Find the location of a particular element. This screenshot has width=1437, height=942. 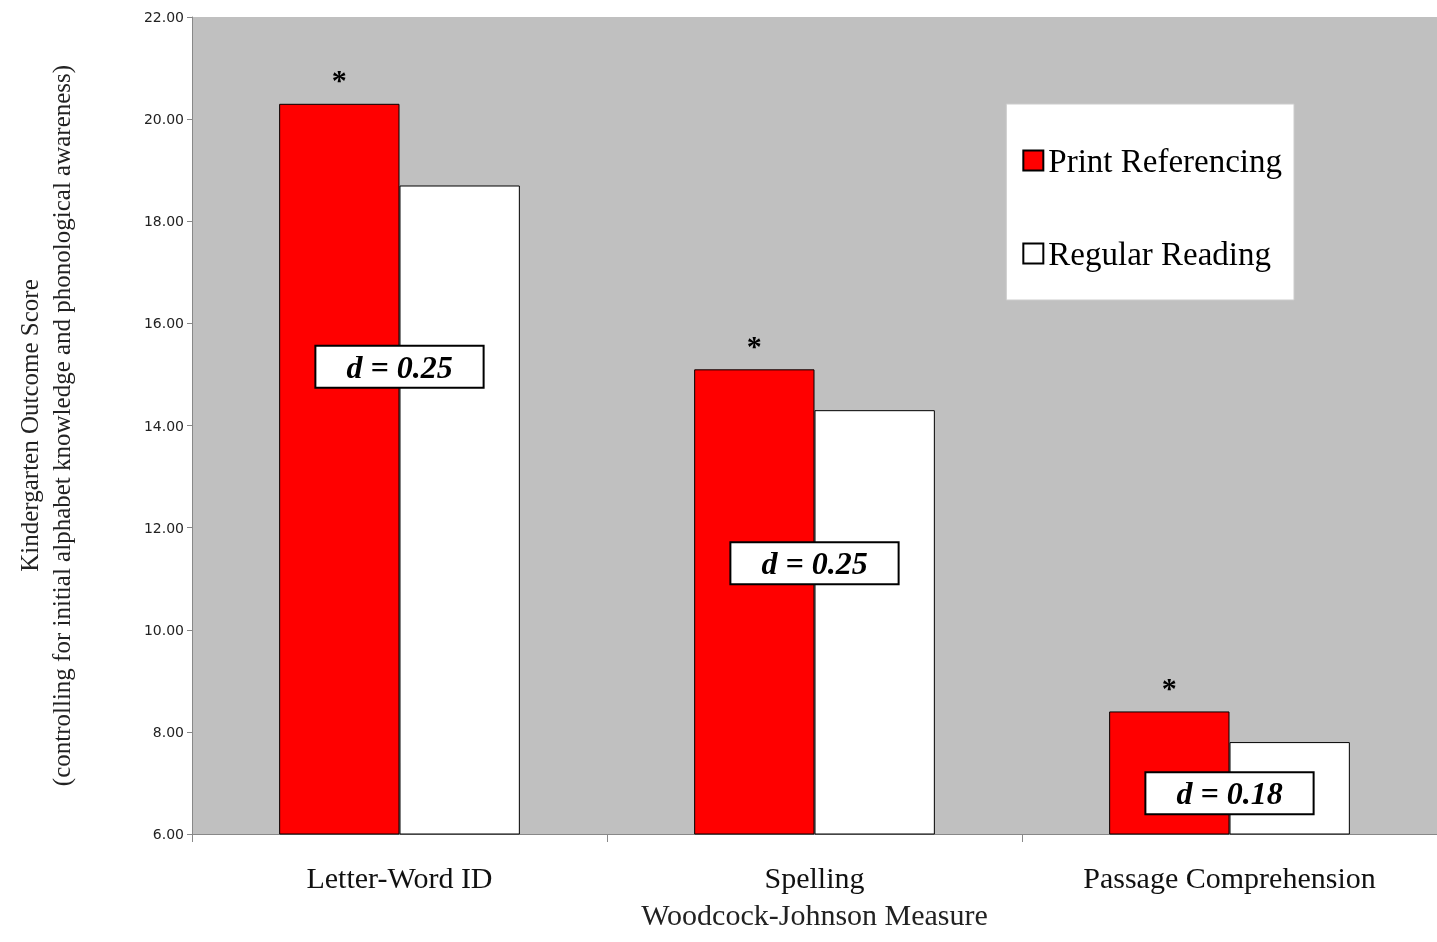

y-axis-title: Kindergarten Outcome Score (controlling for initial alphabet knowledge and phonological awareness) is located at coordinates (45, 425).